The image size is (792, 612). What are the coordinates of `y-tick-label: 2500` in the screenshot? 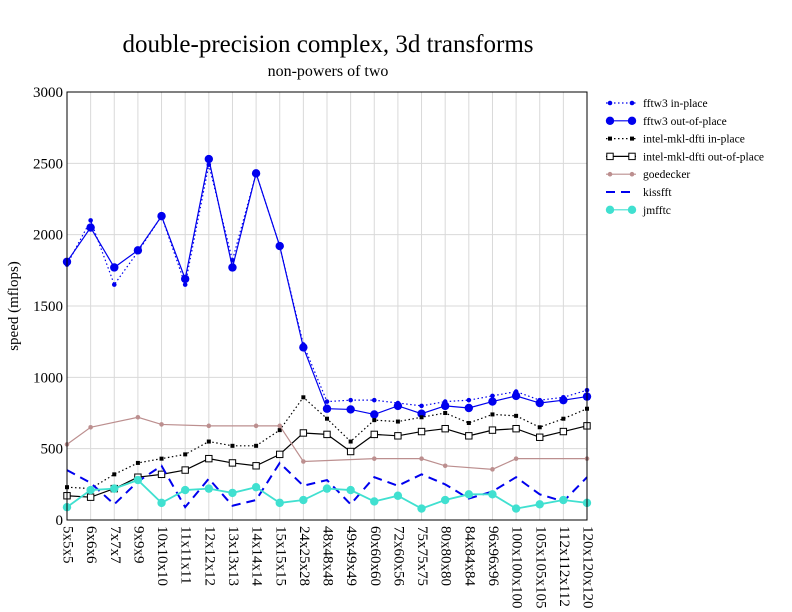 It's located at (48, 164).